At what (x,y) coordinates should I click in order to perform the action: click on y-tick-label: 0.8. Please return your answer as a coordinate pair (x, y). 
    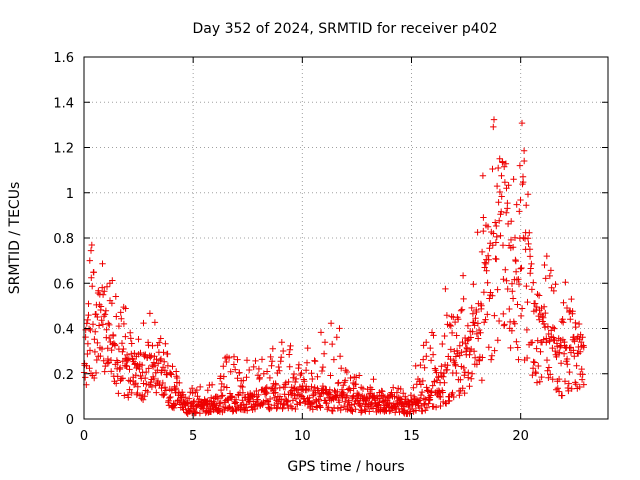
    Looking at the image, I should click on (63, 239).